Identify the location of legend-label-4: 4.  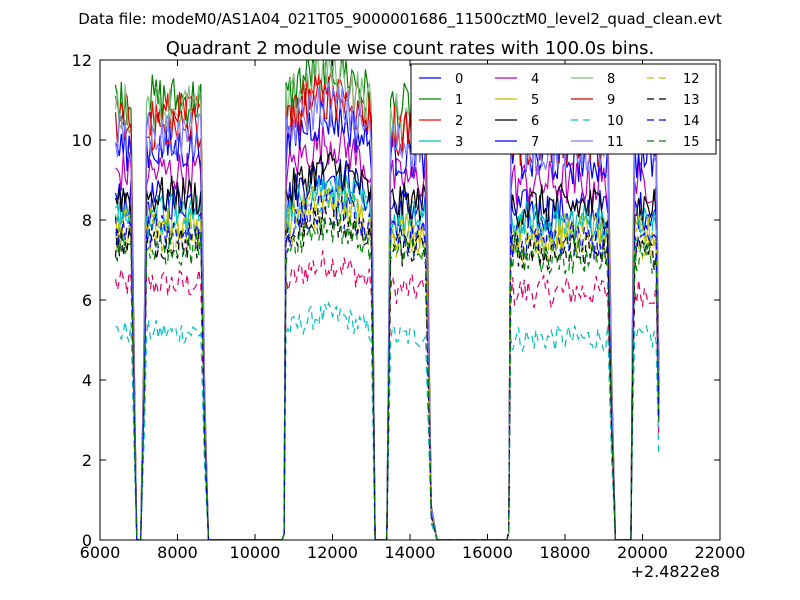
(535, 79).